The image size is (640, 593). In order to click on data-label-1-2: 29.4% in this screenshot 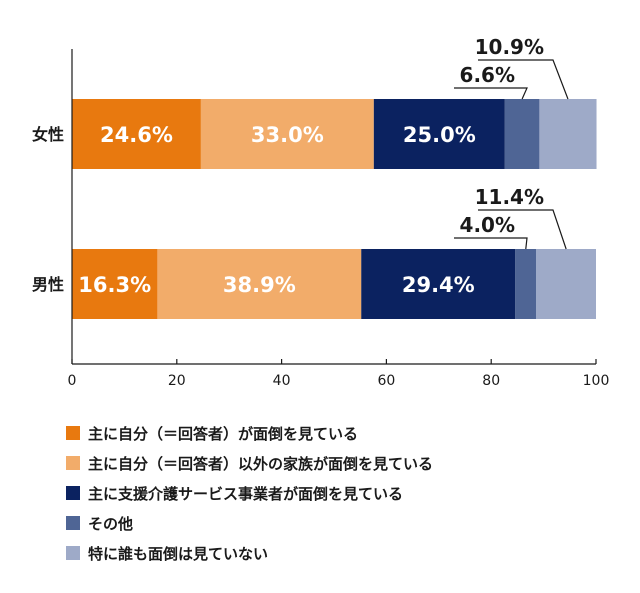, I will do `click(438, 285)`.